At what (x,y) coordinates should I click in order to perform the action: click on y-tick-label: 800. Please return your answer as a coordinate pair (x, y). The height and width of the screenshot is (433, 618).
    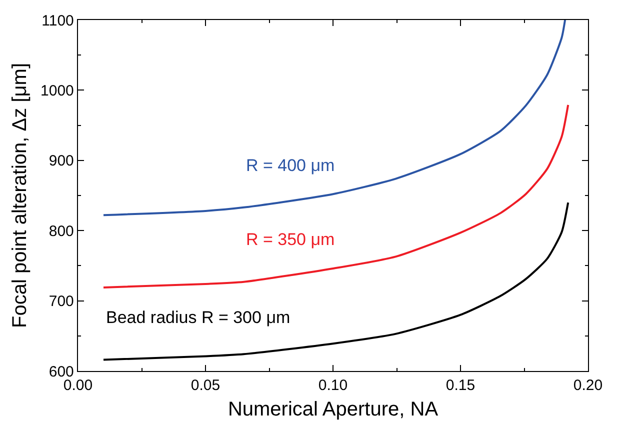
    Looking at the image, I should click on (61, 231).